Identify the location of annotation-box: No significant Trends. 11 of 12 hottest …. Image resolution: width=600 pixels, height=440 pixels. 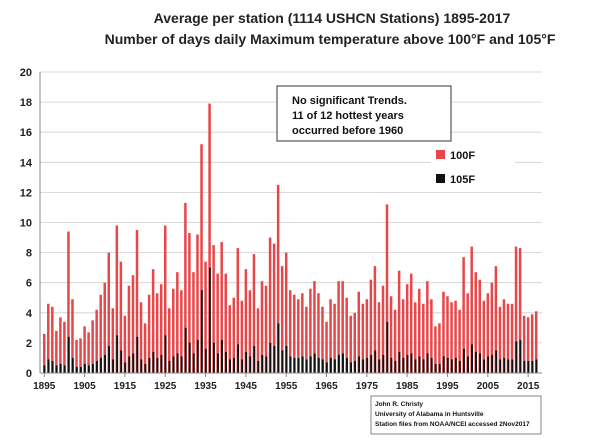
(364, 113).